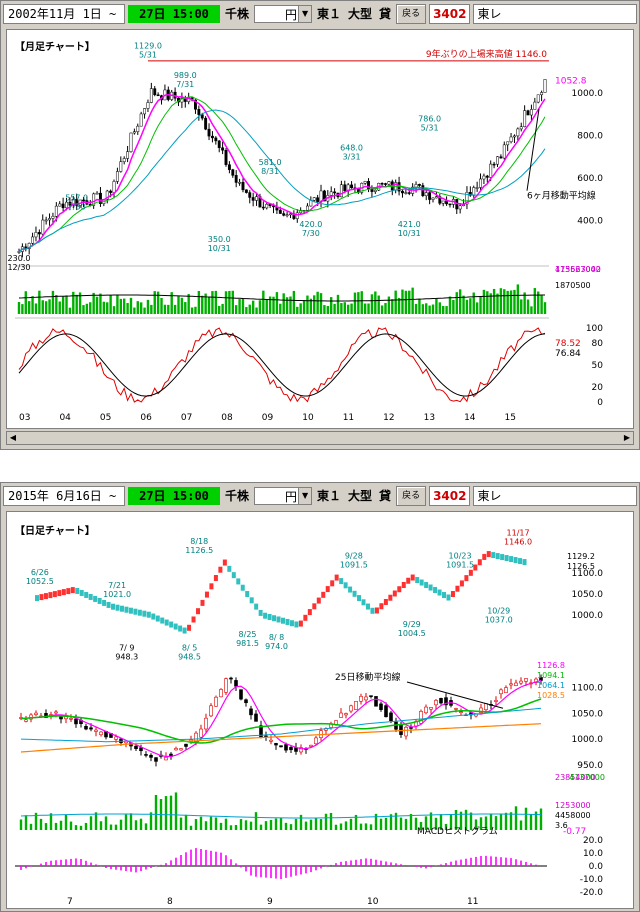  I want to click on annotation-date: 5/31, so click(430, 127).